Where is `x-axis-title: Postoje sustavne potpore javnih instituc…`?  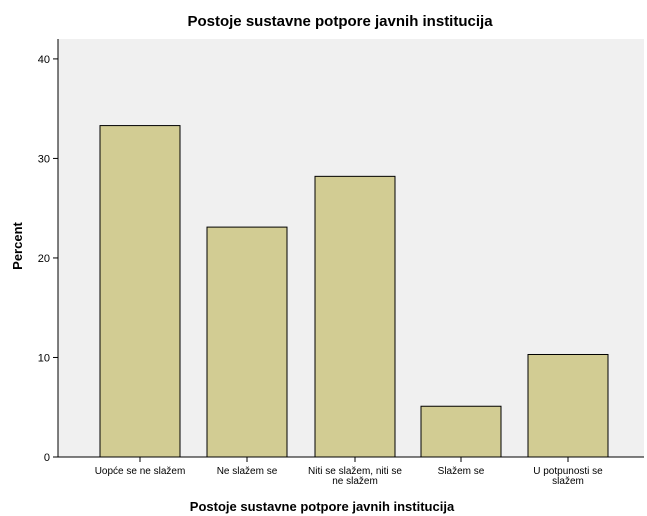
x-axis-title: Postoje sustavne potpore javnih instituc… is located at coordinates (322, 506).